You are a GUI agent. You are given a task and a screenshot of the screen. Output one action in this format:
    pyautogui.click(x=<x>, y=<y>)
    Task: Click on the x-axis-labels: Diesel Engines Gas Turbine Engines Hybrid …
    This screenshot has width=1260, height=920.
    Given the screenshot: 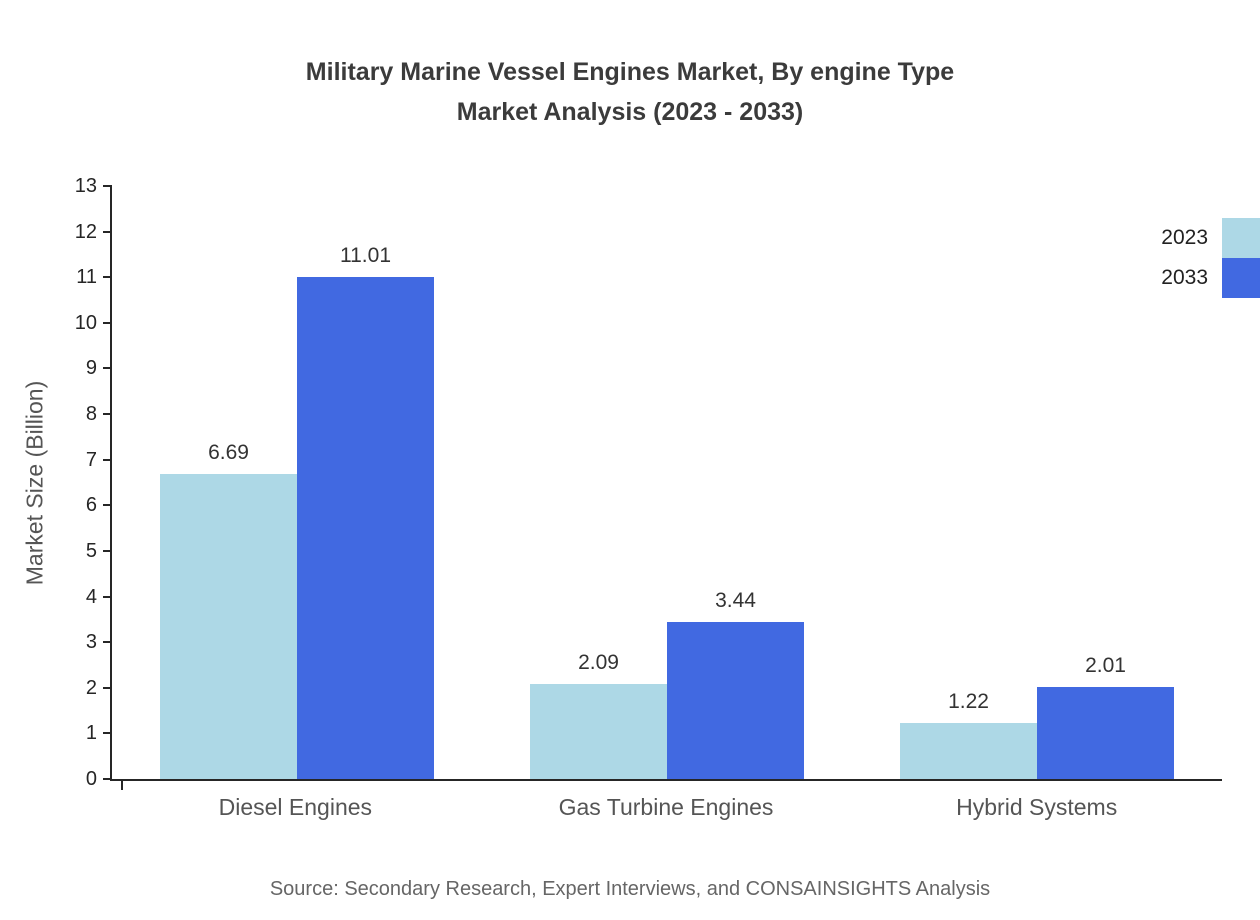 What is the action you would take?
    pyautogui.click(x=666, y=807)
    